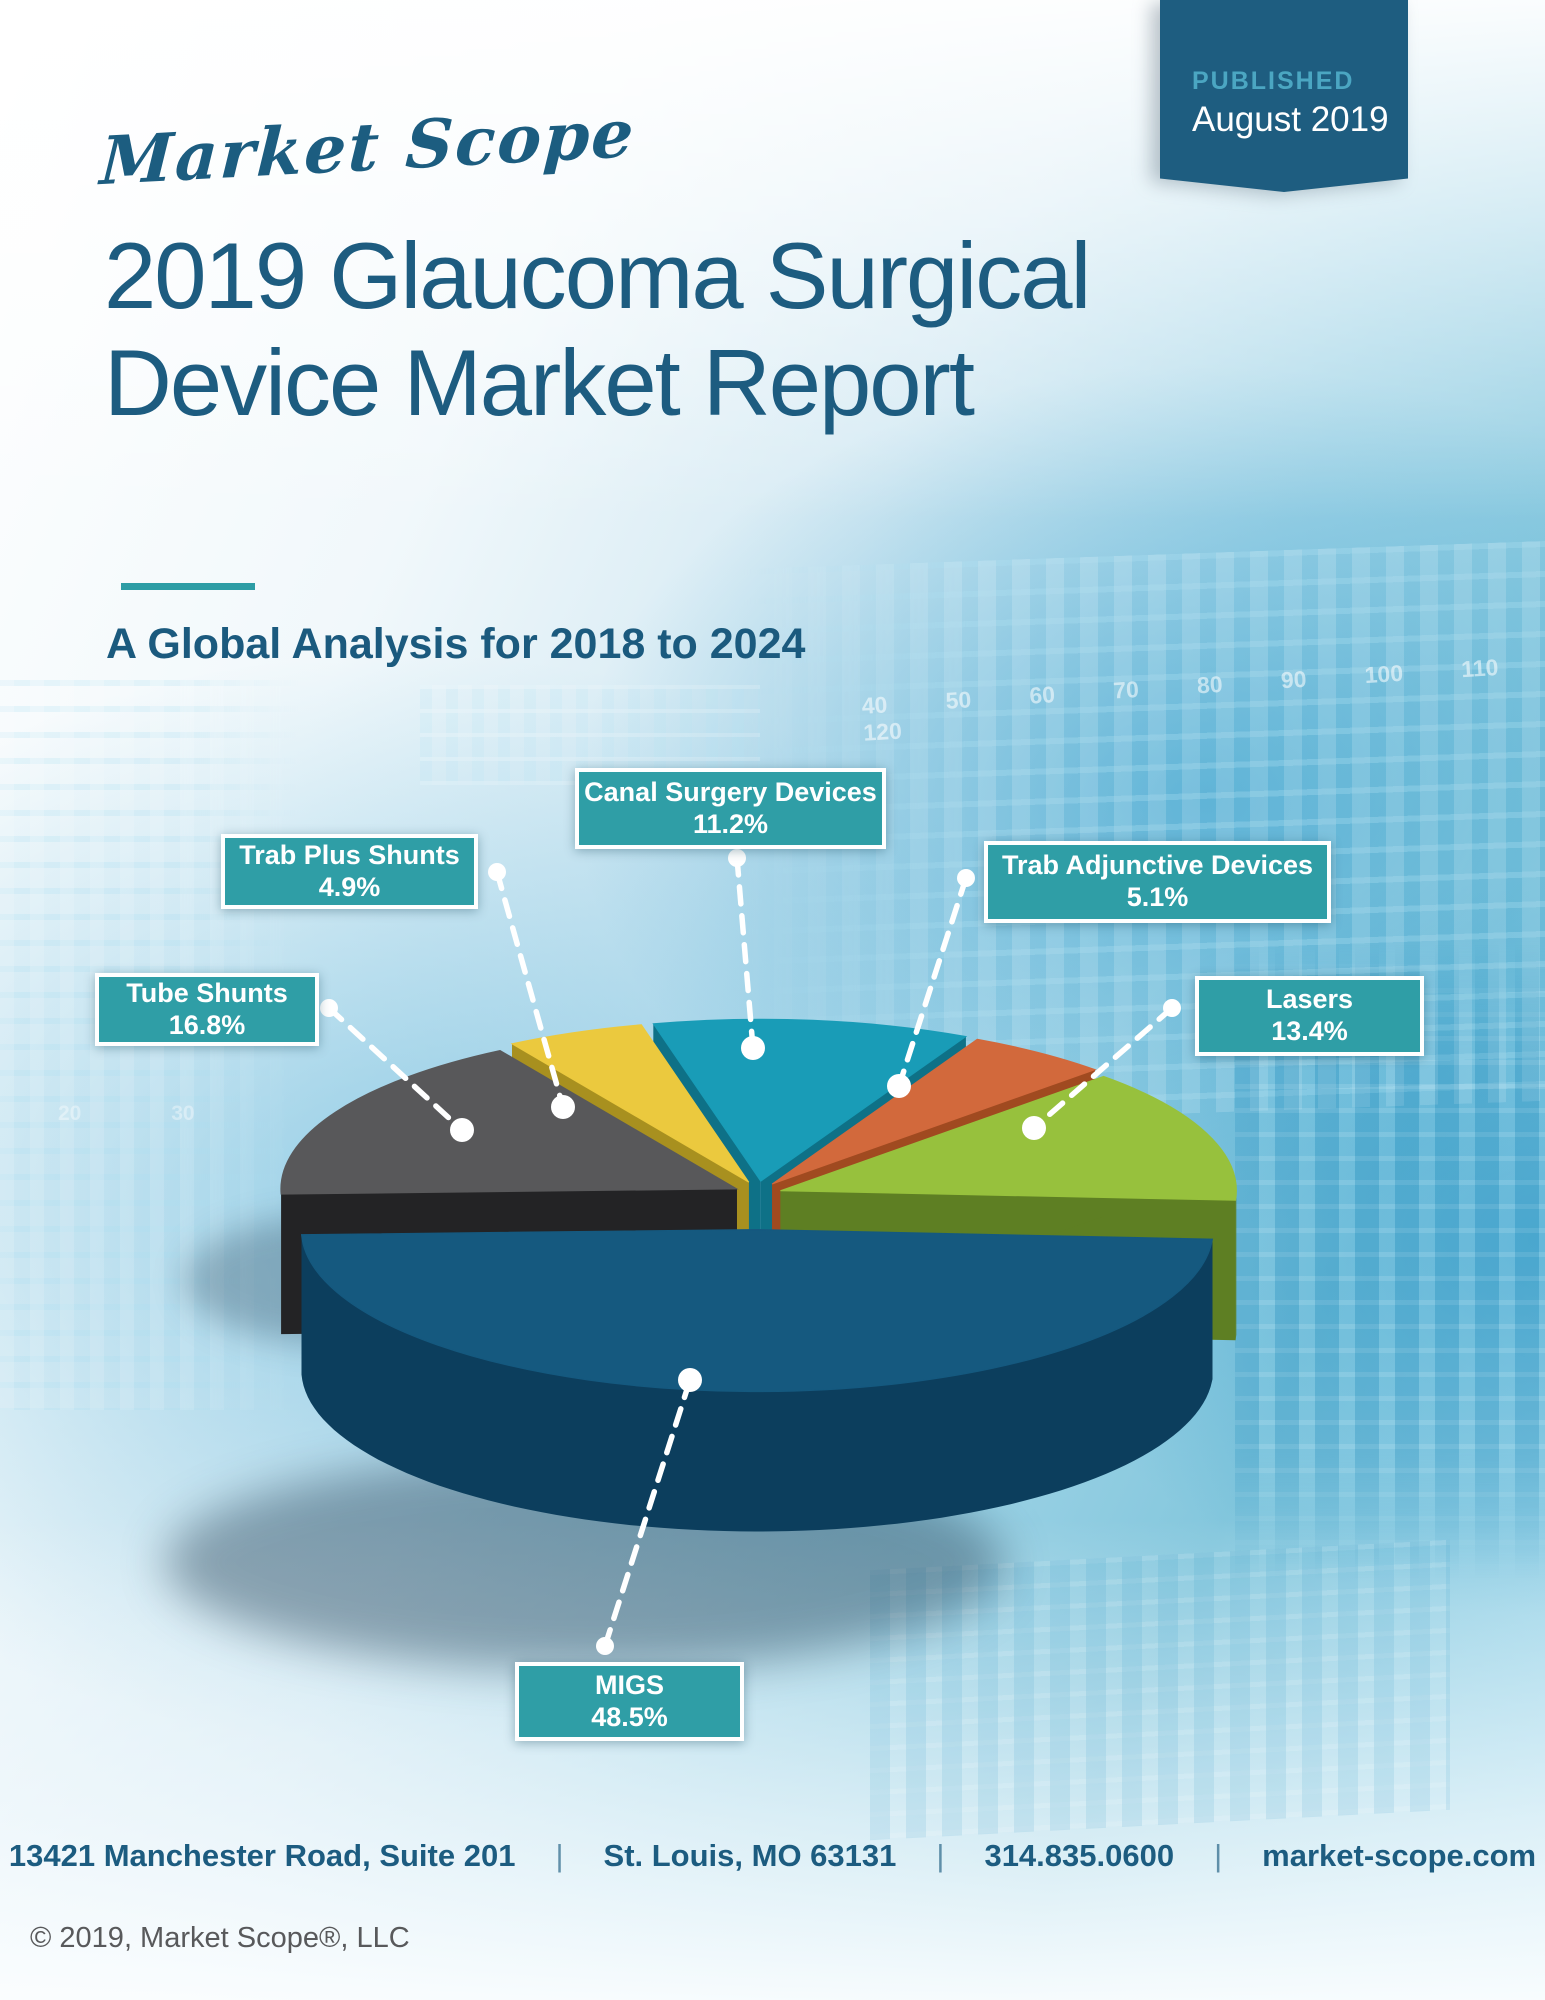 The width and height of the screenshot is (1545, 2000). Describe the element at coordinates (126, 1113) in the screenshot. I see `background-axis-numbers-left: 20 30` at that location.